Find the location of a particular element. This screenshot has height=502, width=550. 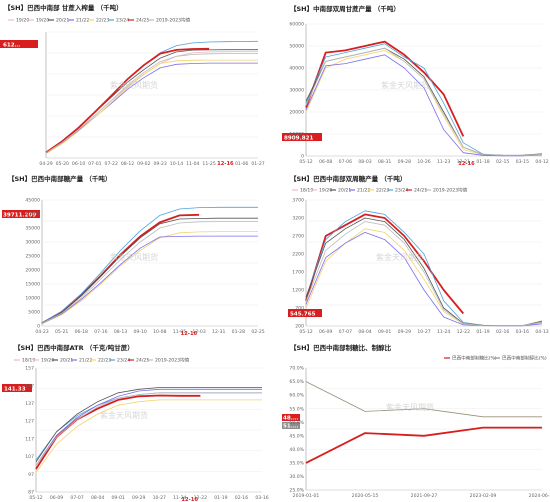

y-axis-ticks: 3700 3200 2700 2200 1700 1200 700 200 is located at coordinates (298, 264).